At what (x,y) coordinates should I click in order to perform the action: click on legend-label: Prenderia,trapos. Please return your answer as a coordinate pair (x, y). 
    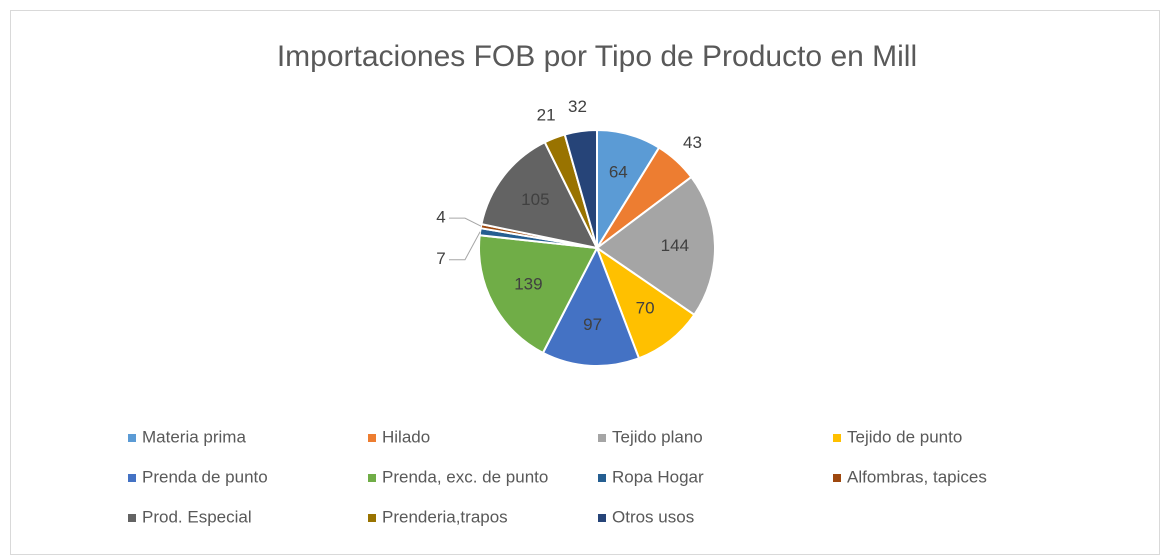
    Looking at the image, I should click on (445, 516).